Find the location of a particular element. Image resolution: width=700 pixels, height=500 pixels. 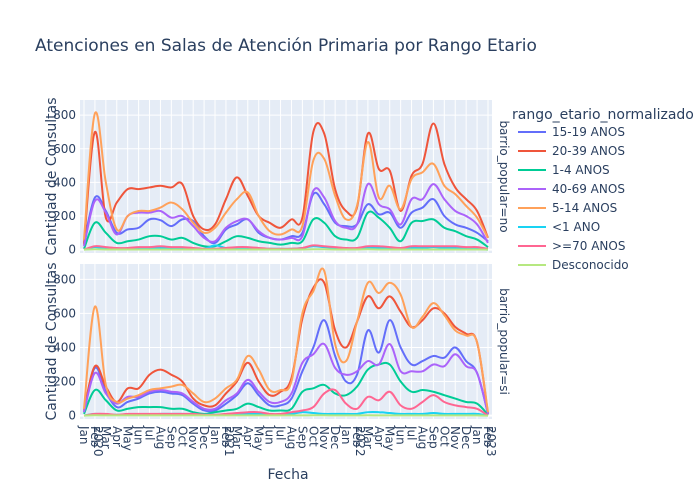

legend-label: 20-39 ANOS is located at coordinates (588, 151).